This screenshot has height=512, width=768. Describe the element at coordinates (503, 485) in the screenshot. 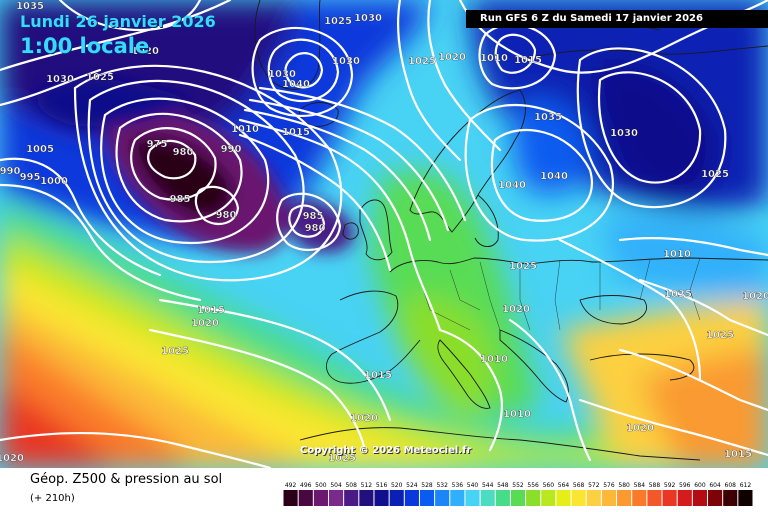

I see `legend-tick-label: 548` at that location.